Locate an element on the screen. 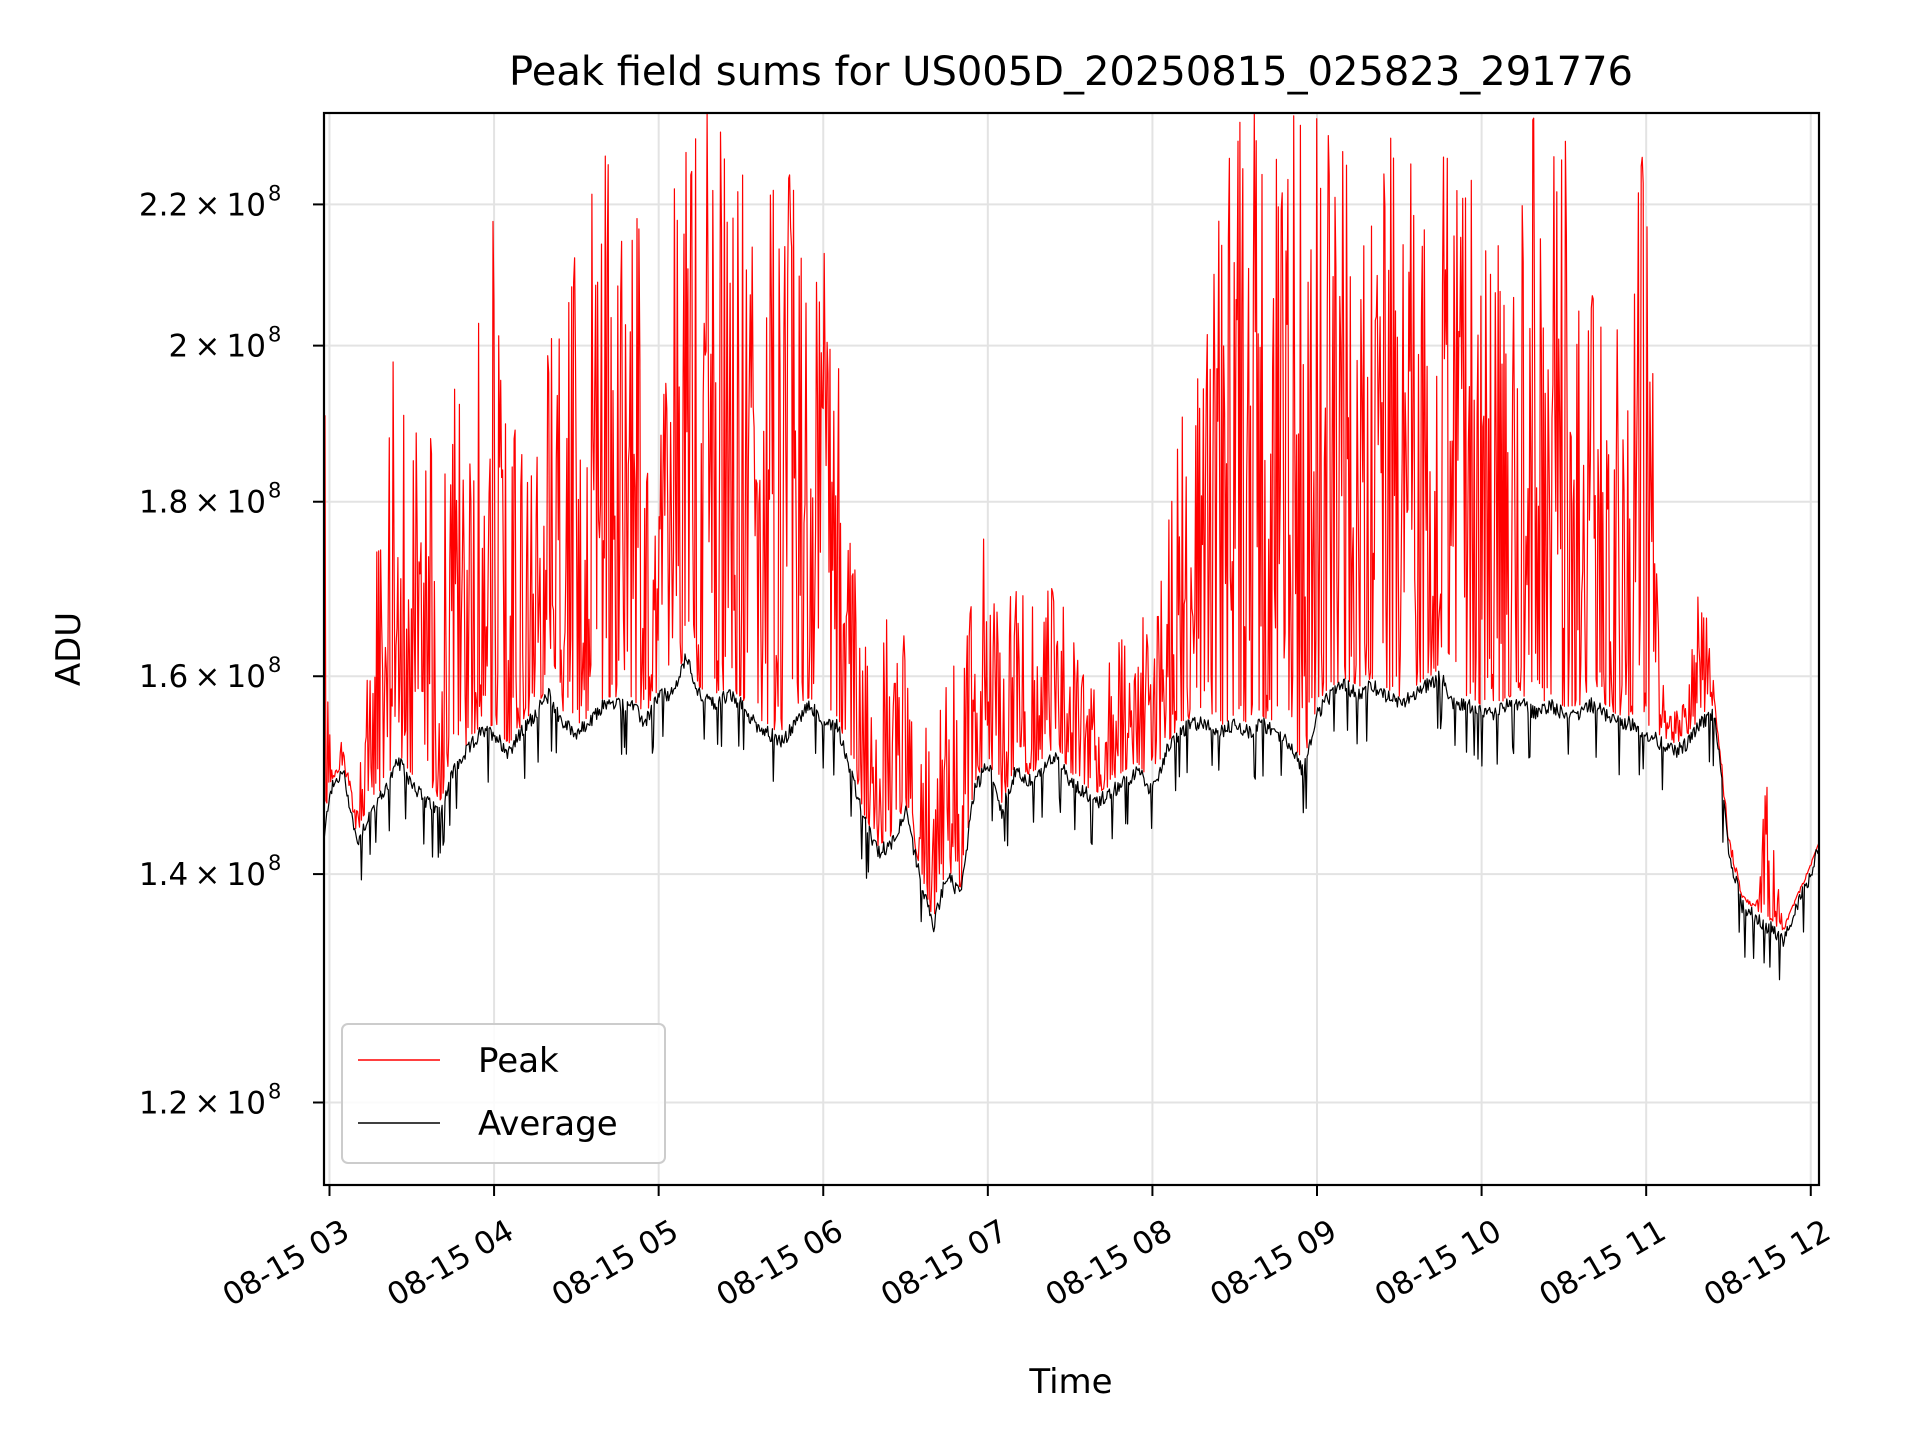  y-axis-label: ADU is located at coordinates (69, 649).